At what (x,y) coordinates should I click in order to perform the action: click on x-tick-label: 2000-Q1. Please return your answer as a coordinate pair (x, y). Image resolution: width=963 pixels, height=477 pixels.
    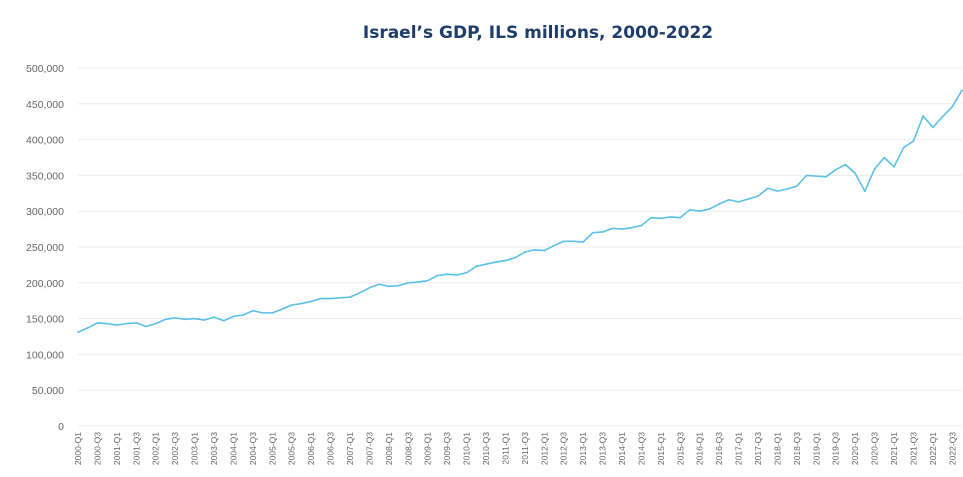
    Looking at the image, I should click on (78, 448).